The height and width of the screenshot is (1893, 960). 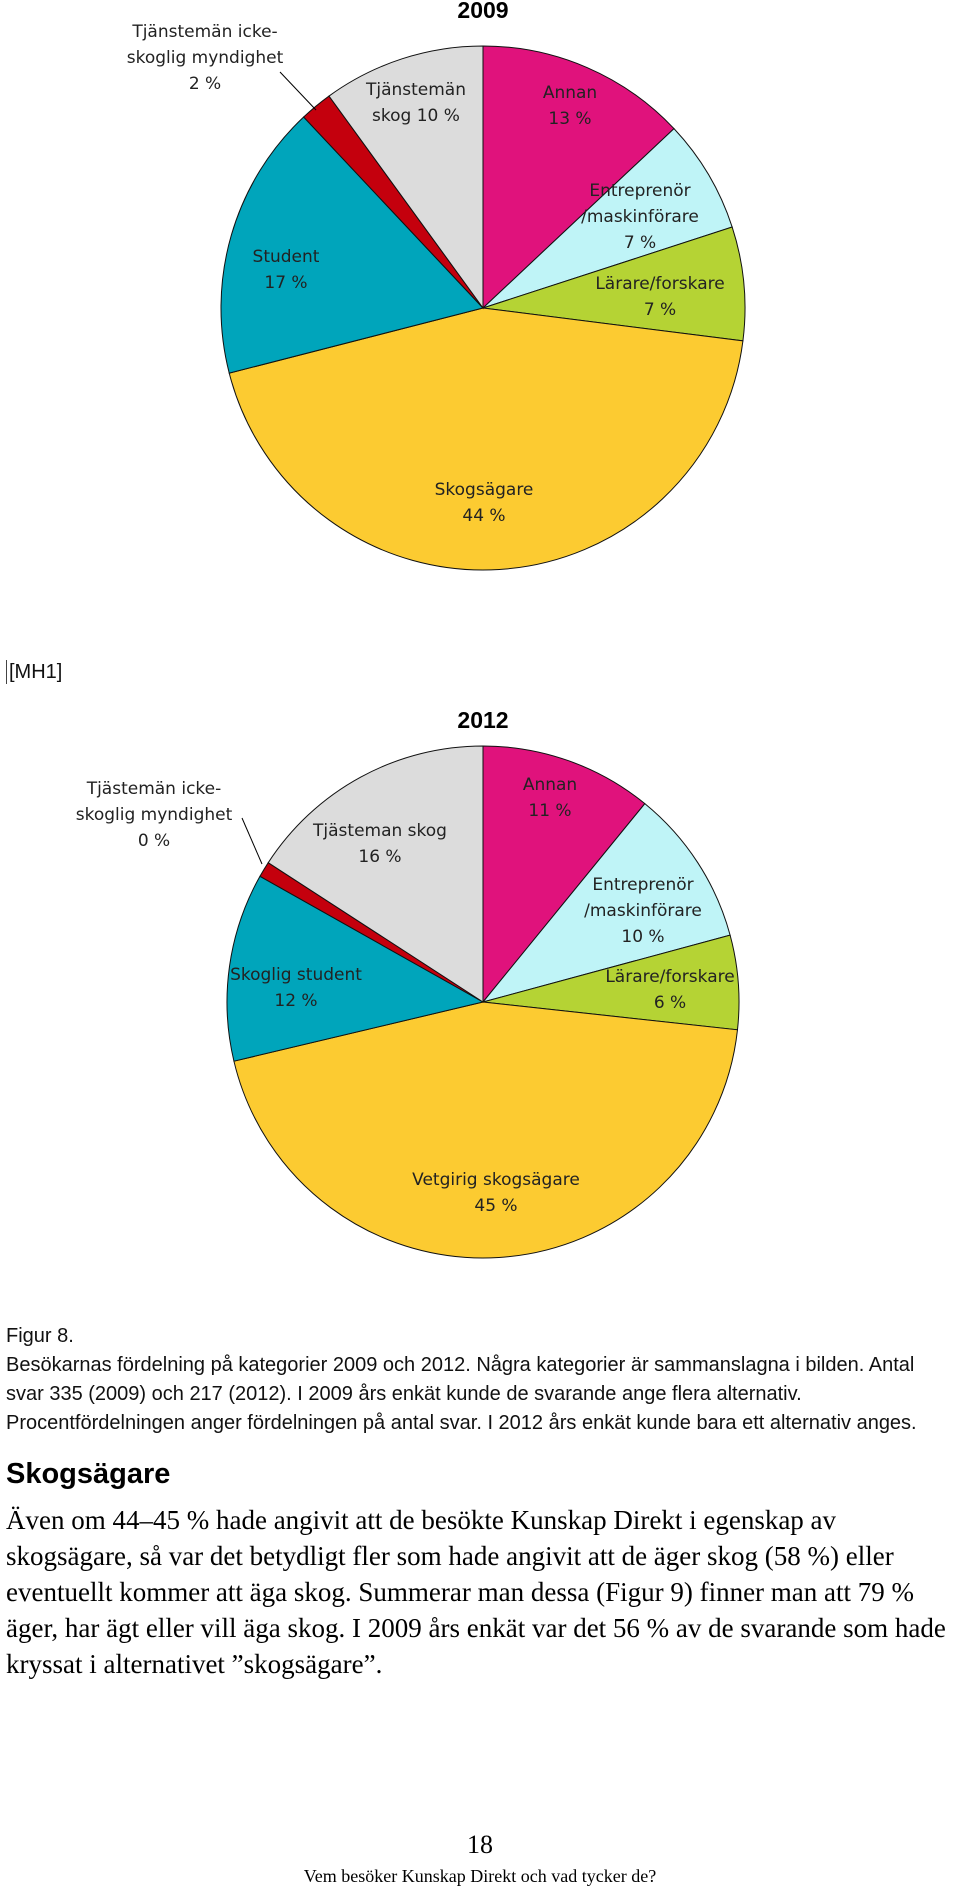 What do you see at coordinates (296, 988) in the screenshot?
I see `slice-label: Skoglig student 12 %` at bounding box center [296, 988].